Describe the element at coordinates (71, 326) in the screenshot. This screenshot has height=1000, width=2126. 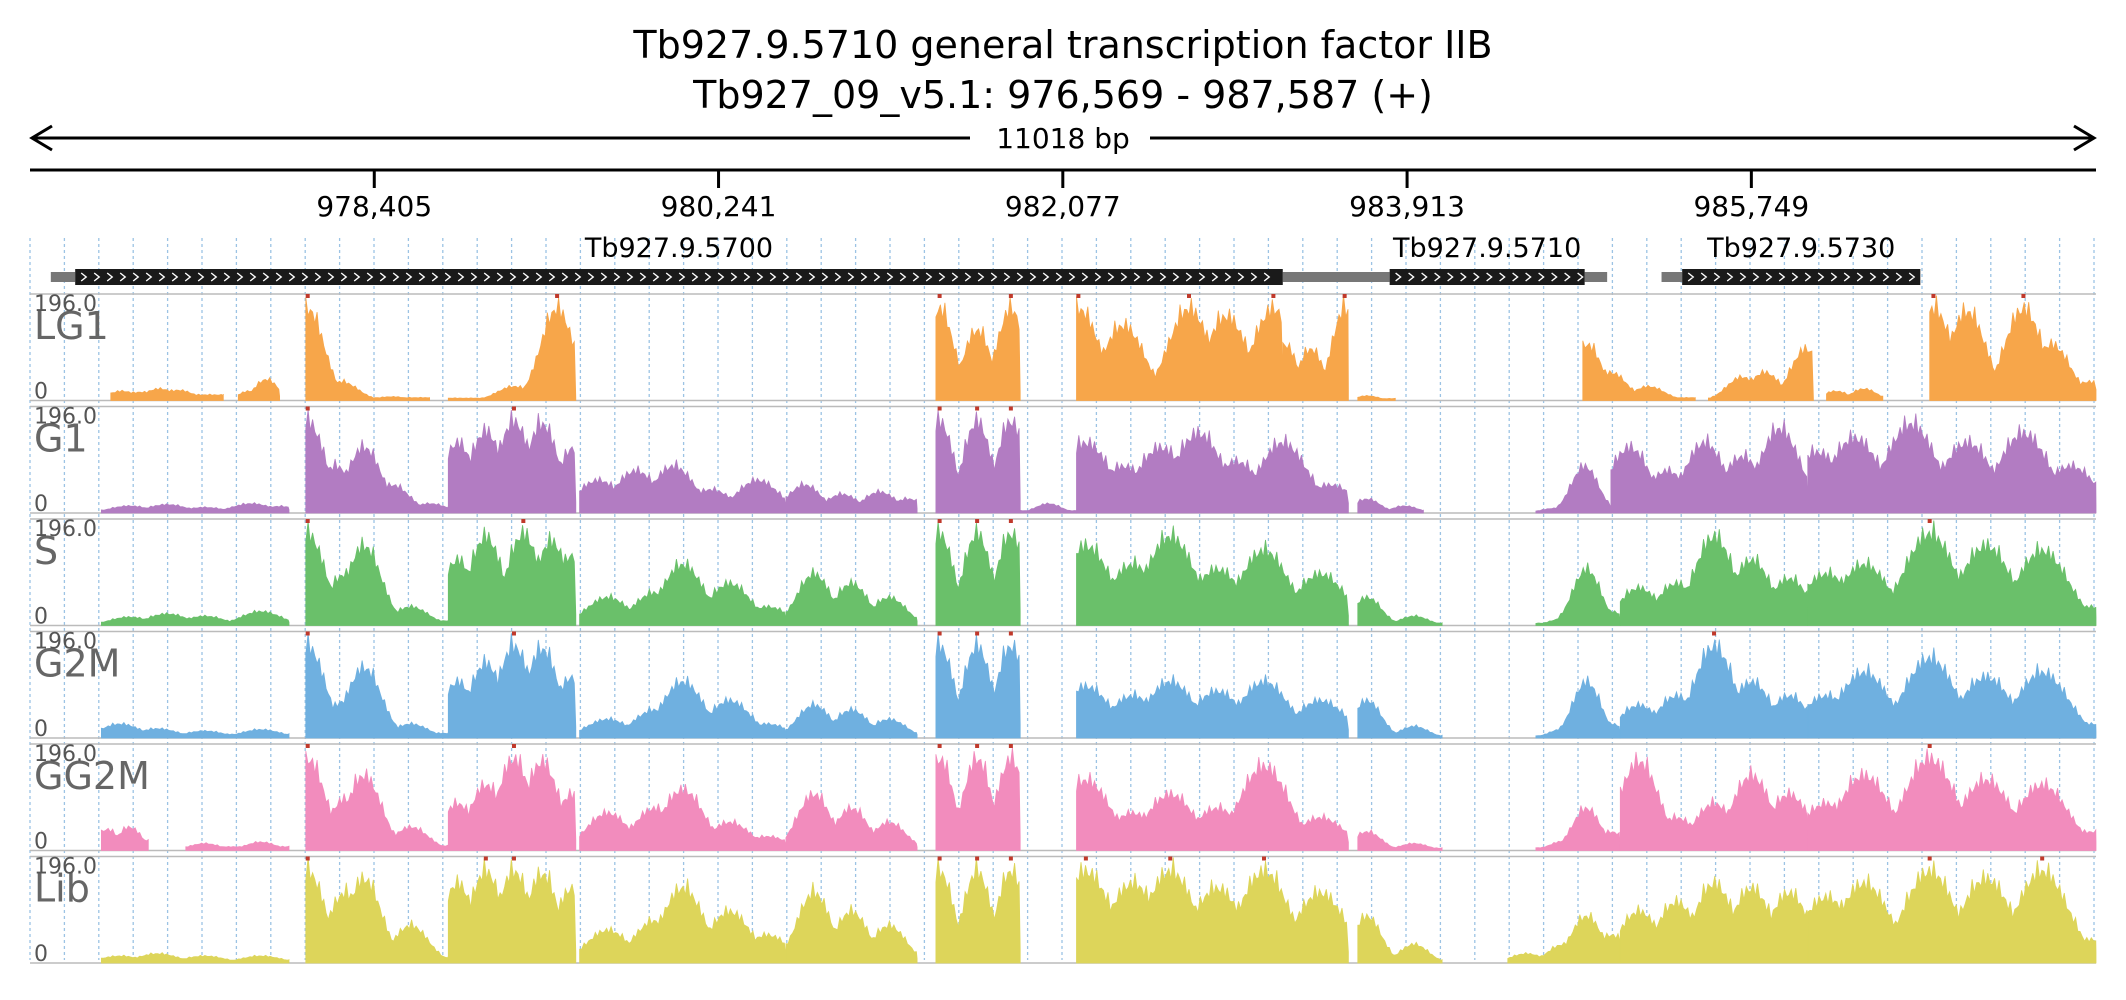
I see `track-name-0: LG1` at that location.